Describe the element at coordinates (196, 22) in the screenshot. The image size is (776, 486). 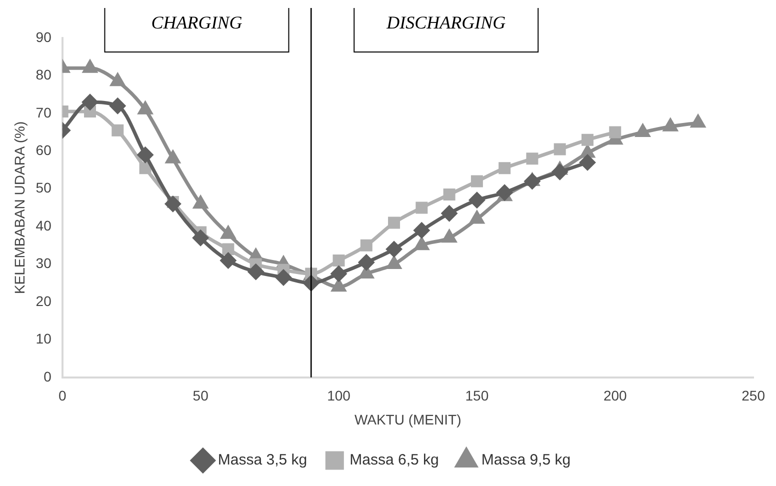
I see `text: CHARGING` at that location.